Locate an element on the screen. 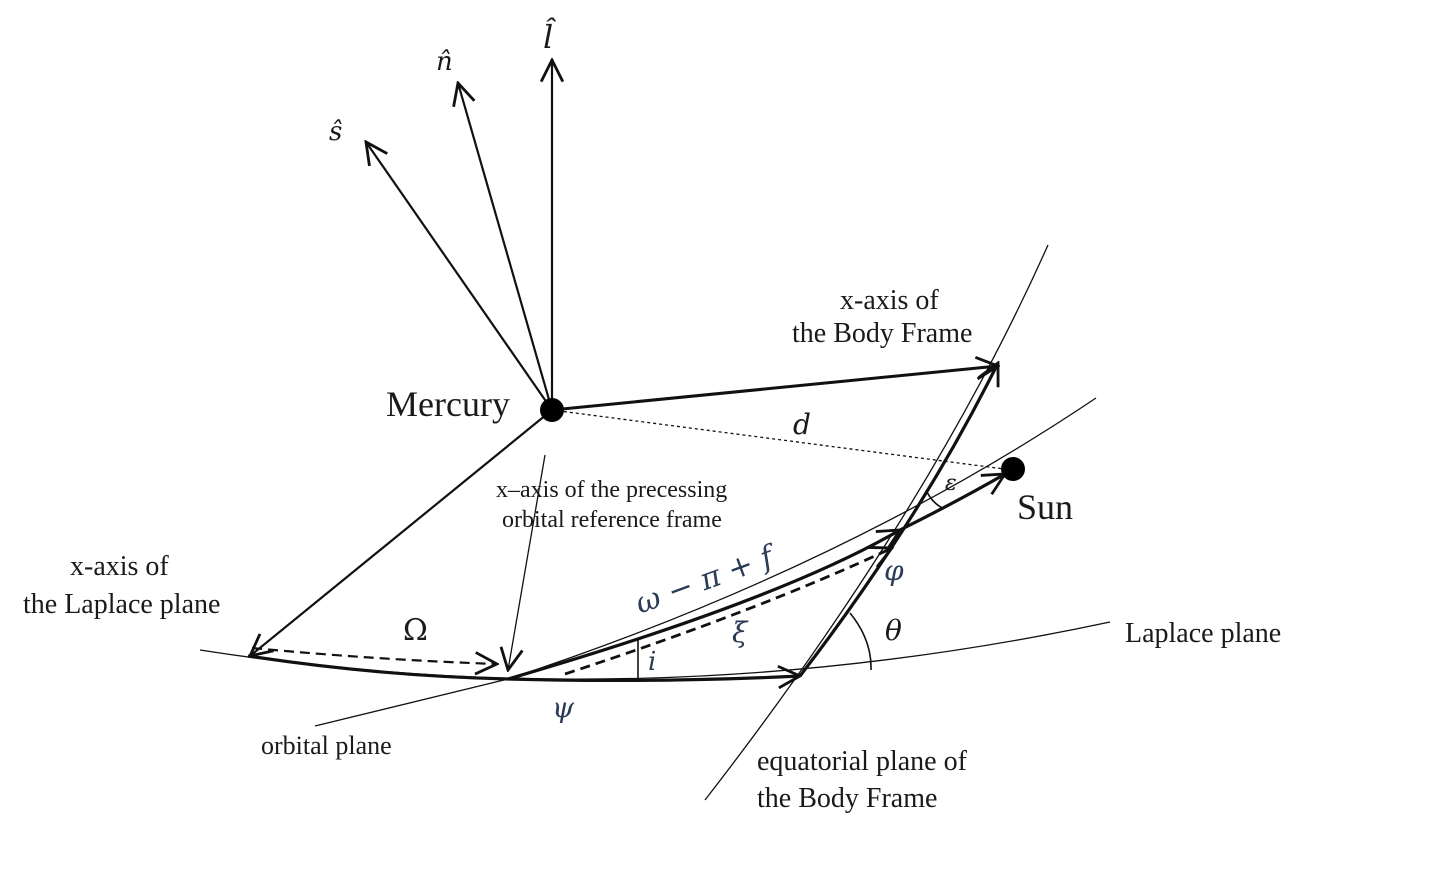 This screenshot has width=1438, height=892. i-label: i is located at coordinates (652, 662).